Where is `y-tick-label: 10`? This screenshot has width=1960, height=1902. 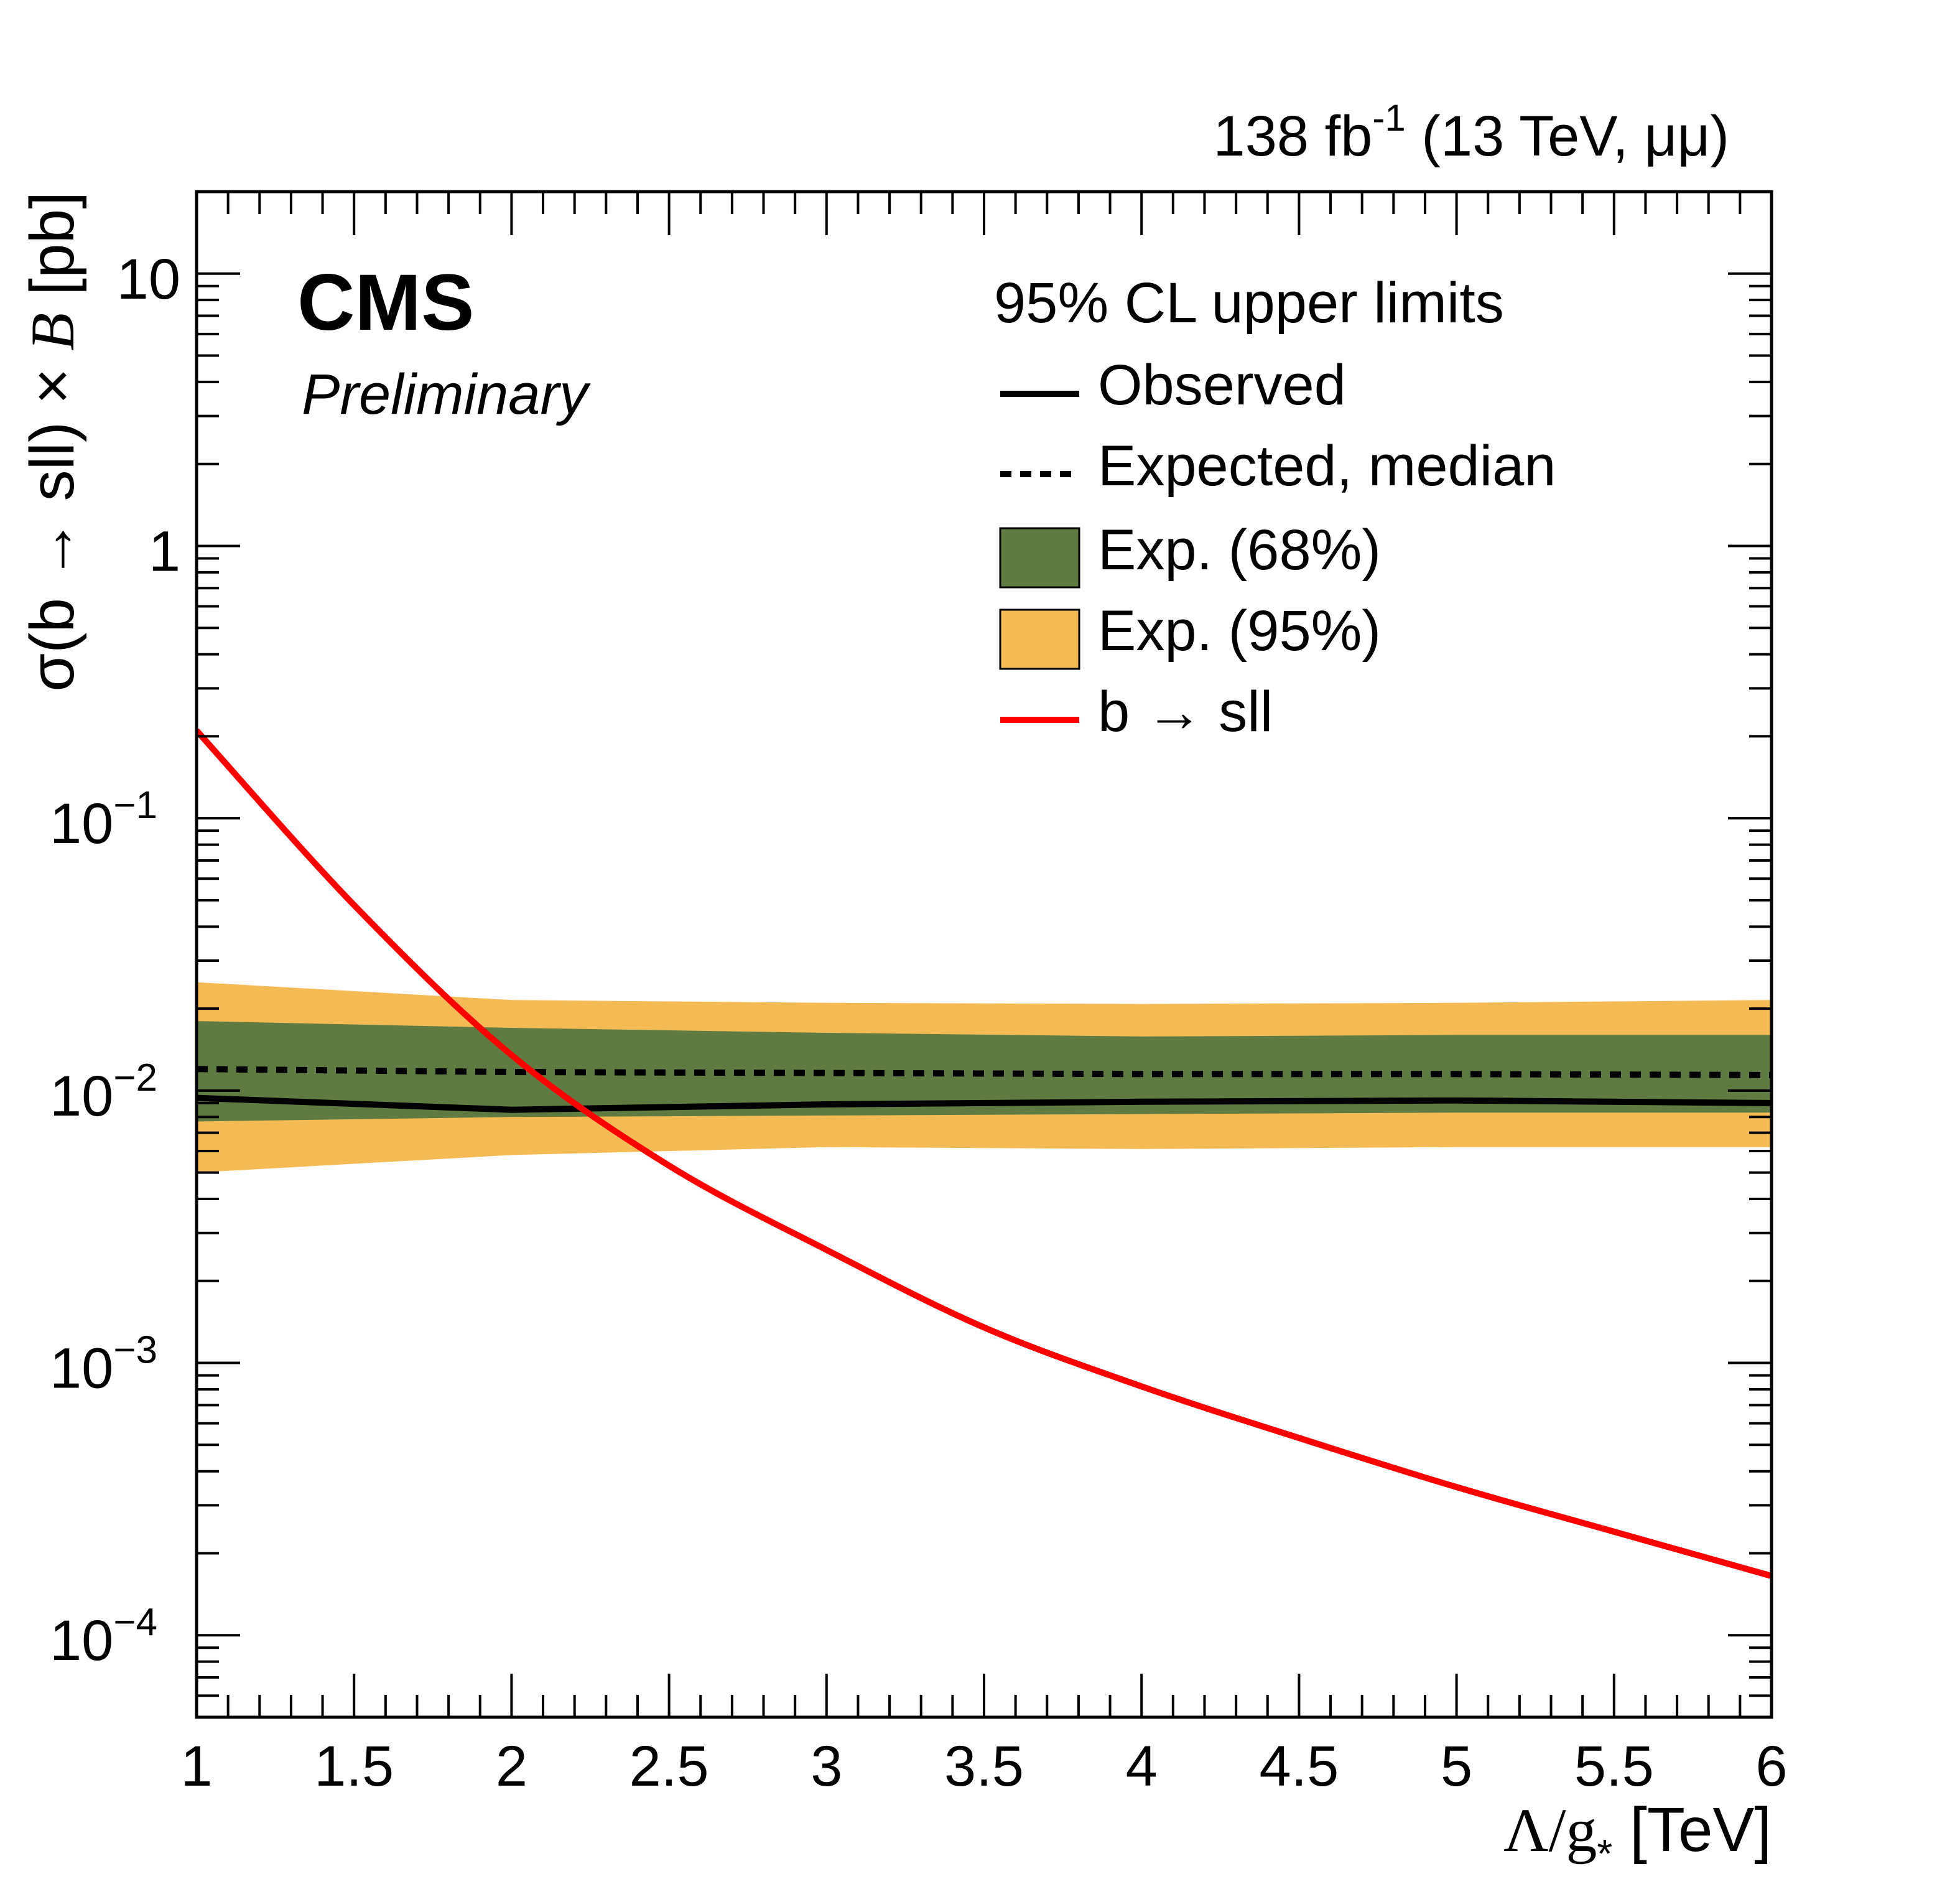 y-tick-label: 10 is located at coordinates (148, 279).